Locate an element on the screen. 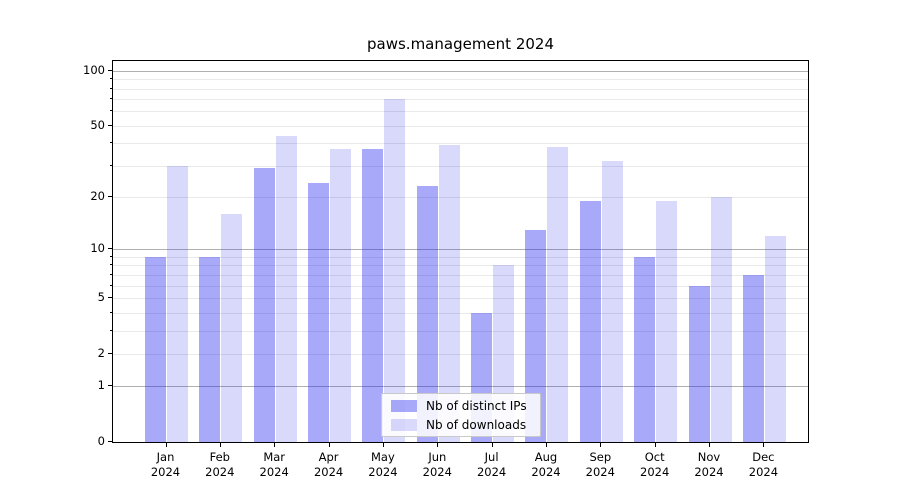 This screenshot has width=900, height=500. x-tick-label-aug: Aug 2024 is located at coordinates (546, 465).